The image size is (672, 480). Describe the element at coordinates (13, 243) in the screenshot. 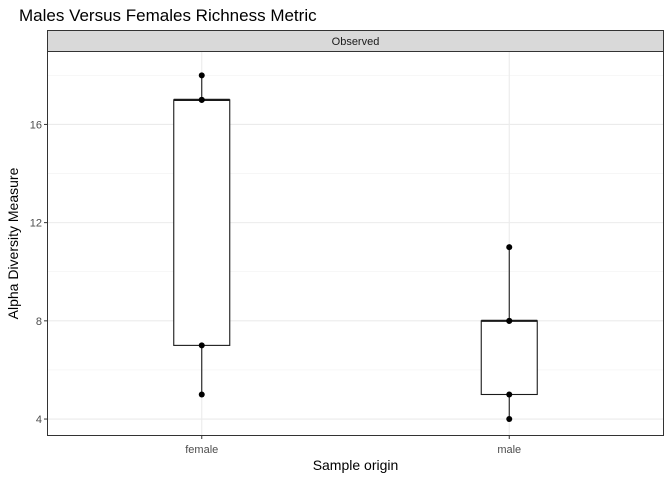

I see `y-axis-title: Alpha Diversity Measure` at that location.